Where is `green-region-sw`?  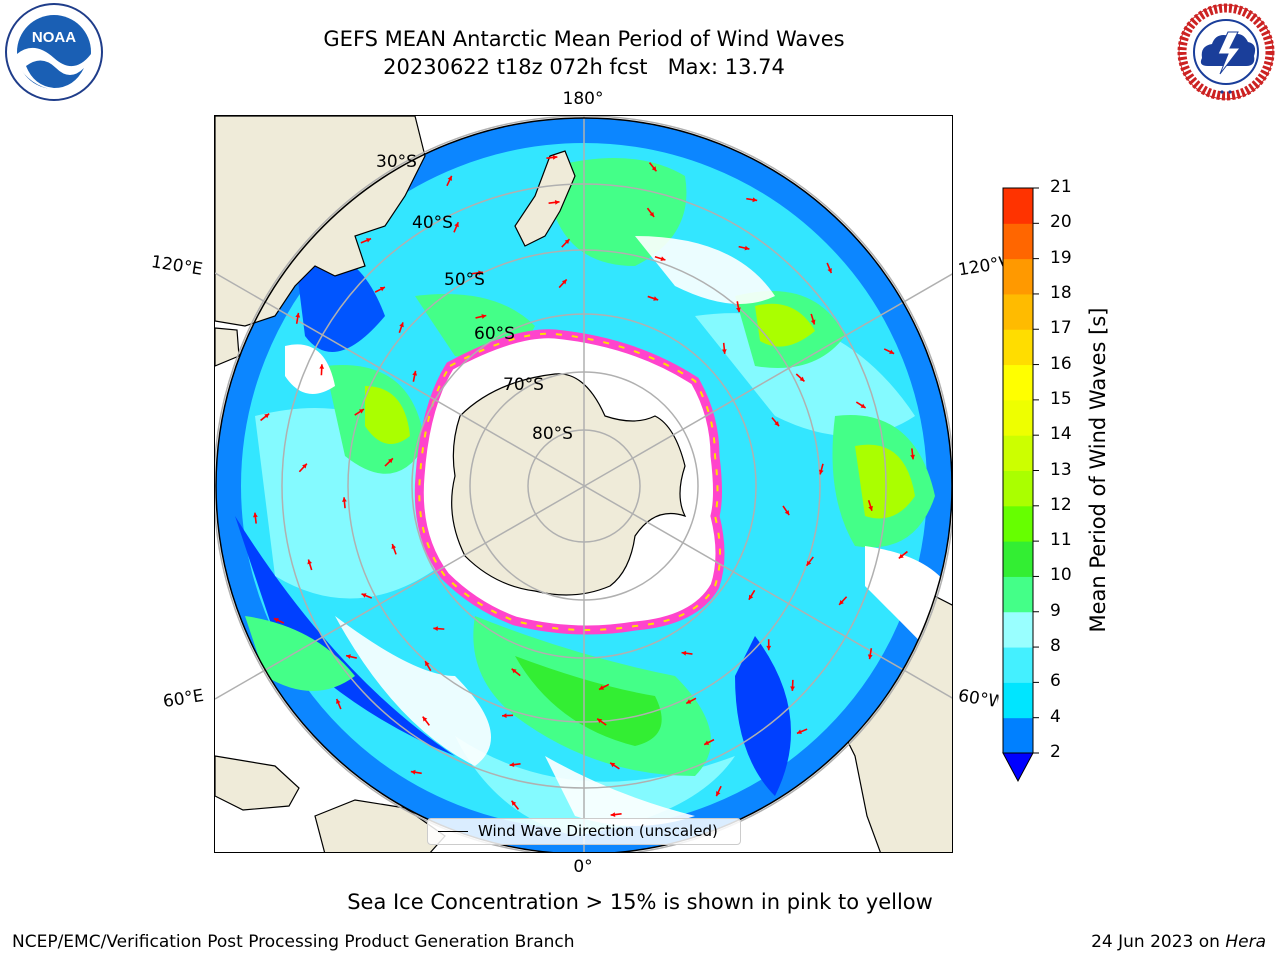 green-region-sw is located at coordinates (300, 653).